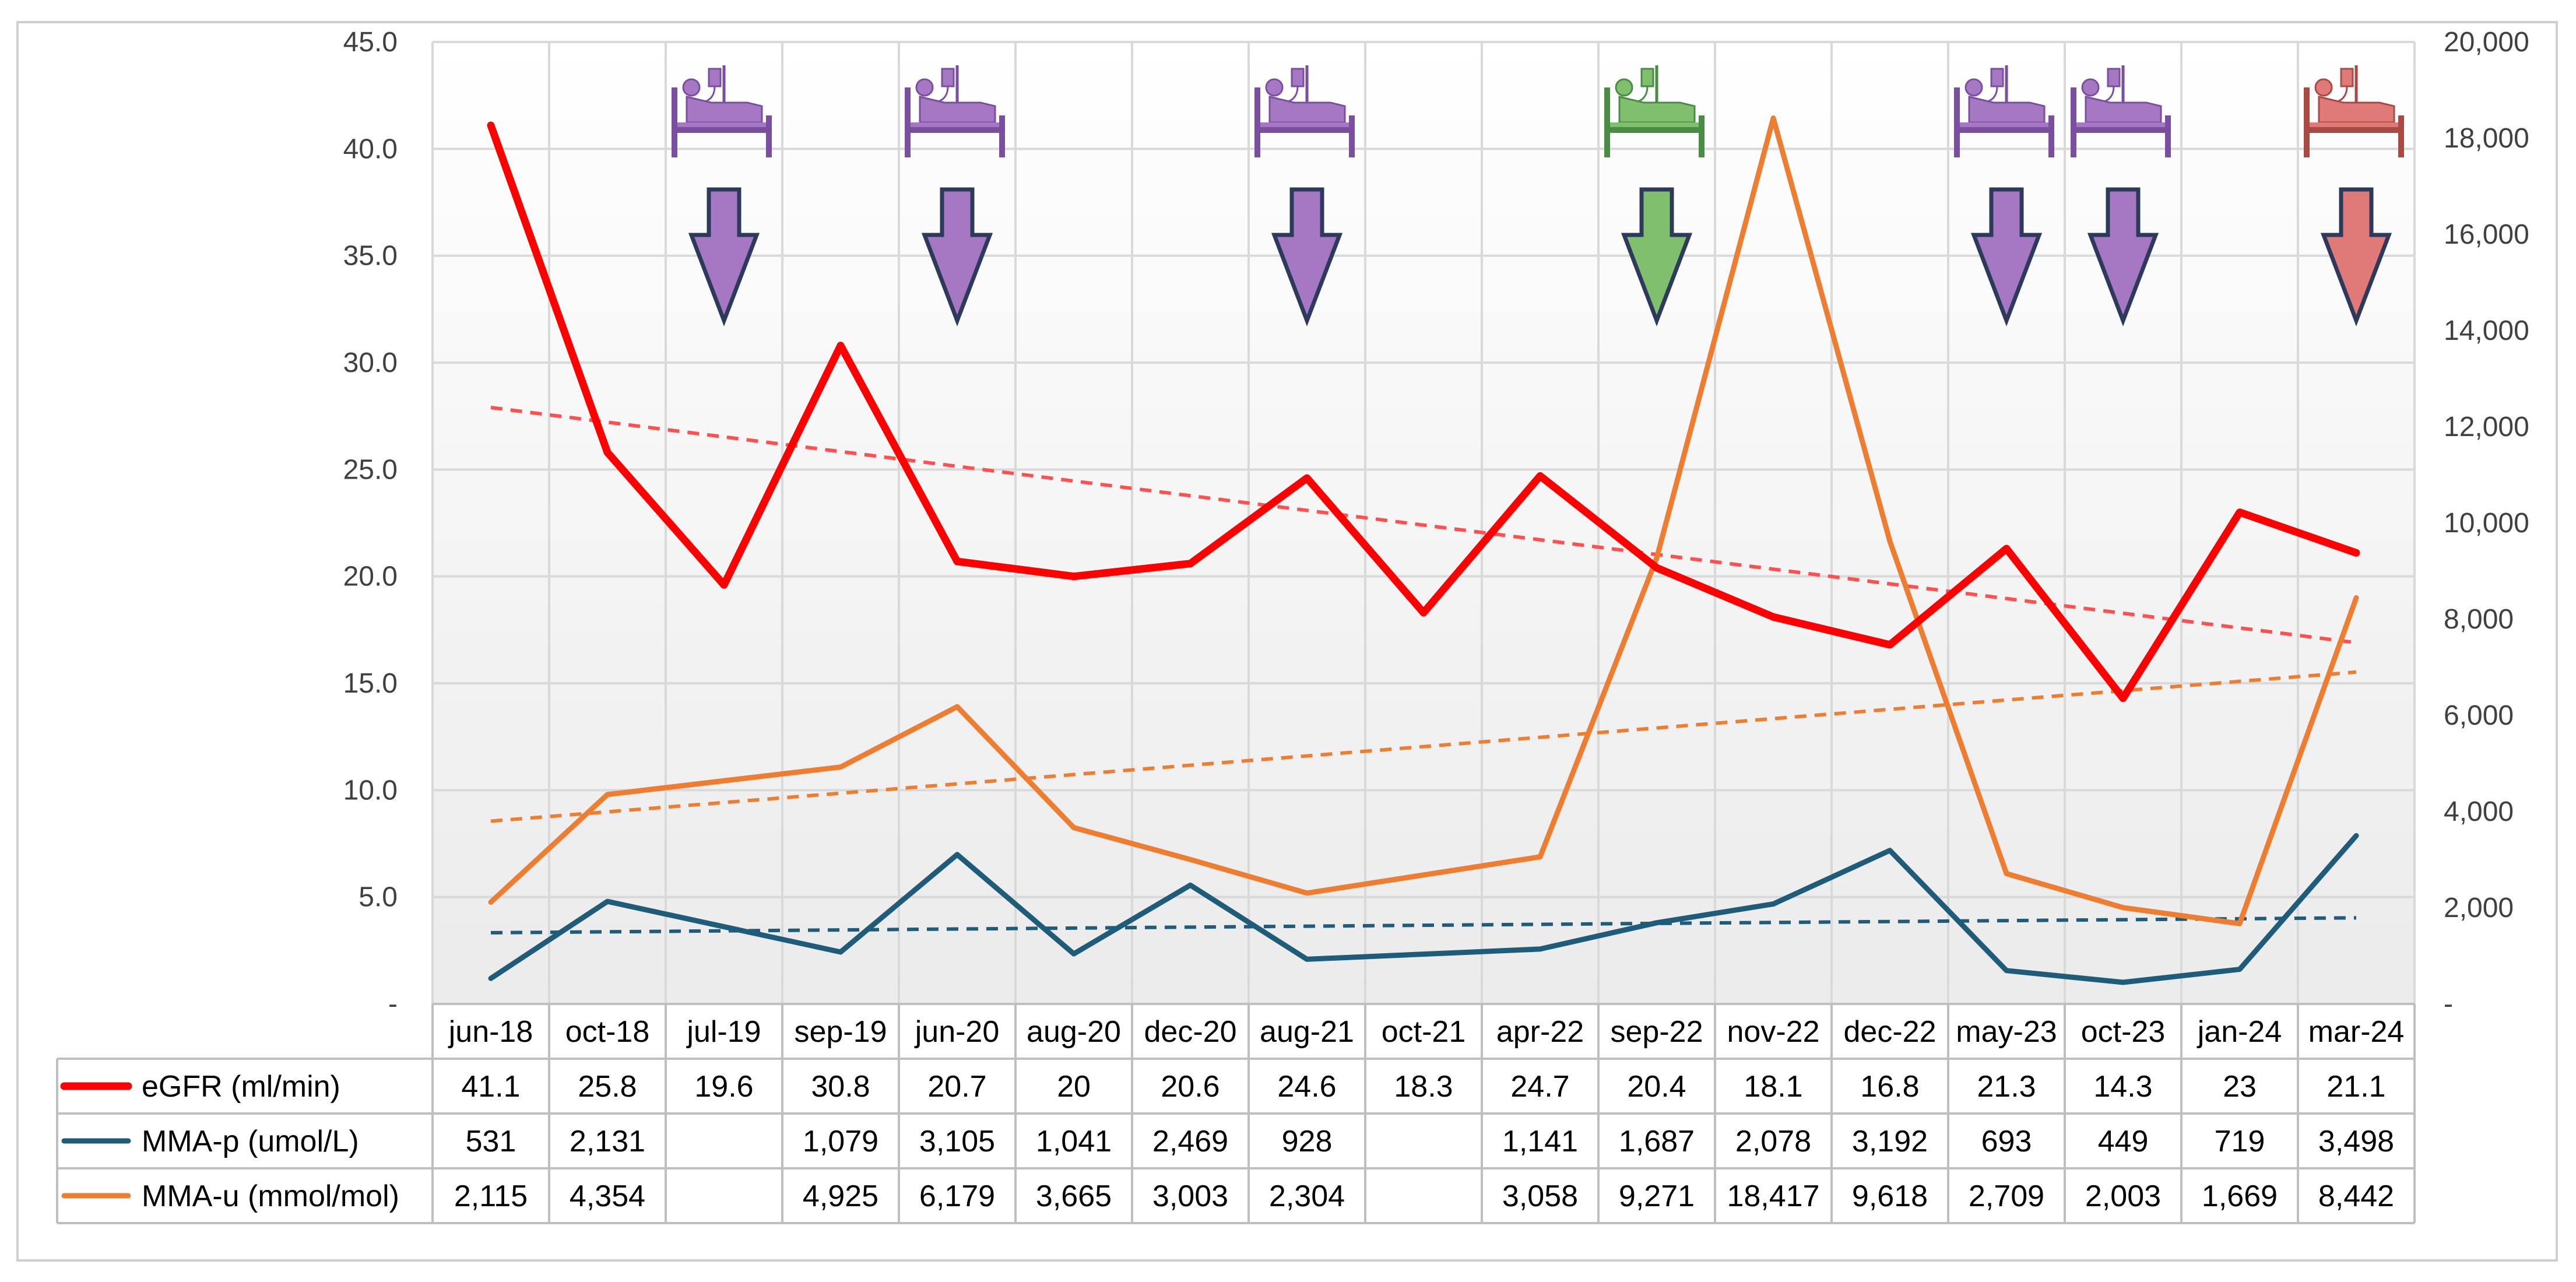 The height and width of the screenshot is (1282, 2576). Describe the element at coordinates (956, 1087) in the screenshot. I see `table-cell: 20.7` at that location.